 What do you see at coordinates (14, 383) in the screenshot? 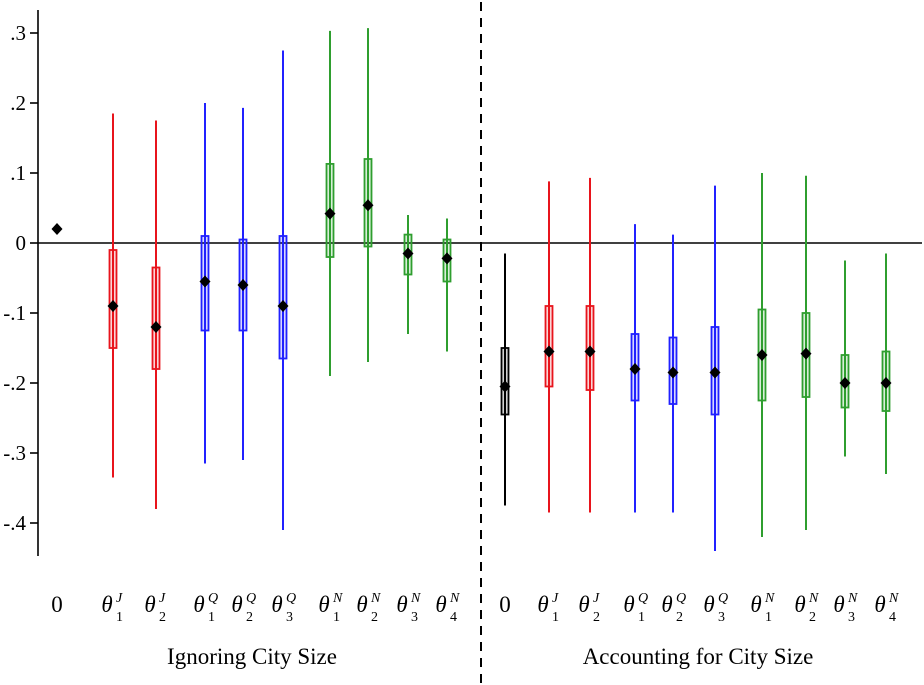
I see `y-tick-label: -.2` at bounding box center [14, 383].